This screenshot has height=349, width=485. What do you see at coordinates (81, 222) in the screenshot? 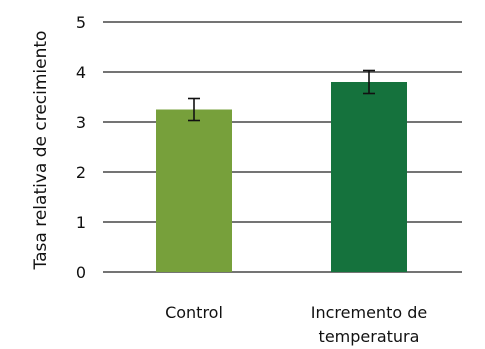
I see `y-tick-label-1: 1` at bounding box center [81, 222].